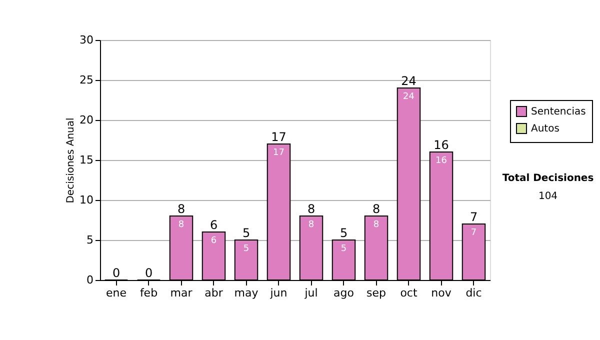 Image resolution: width=600 pixels, height=340 pixels. Describe the element at coordinates (149, 293) in the screenshot. I see `x-tick-label: feb` at that location.